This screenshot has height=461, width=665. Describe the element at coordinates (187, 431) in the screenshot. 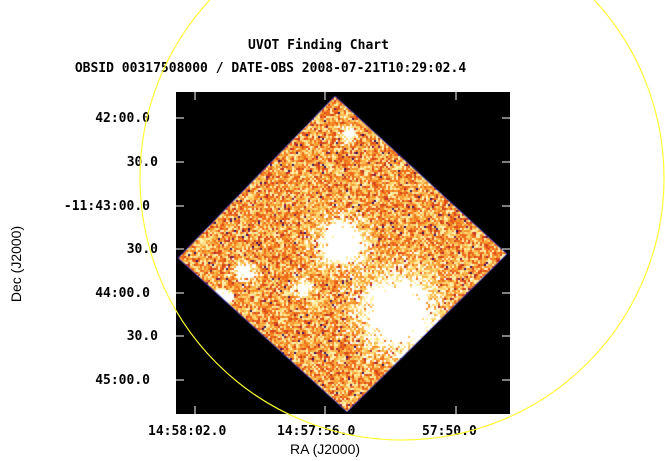

I see `x-tick-label: 14:58:02.0` at that location.